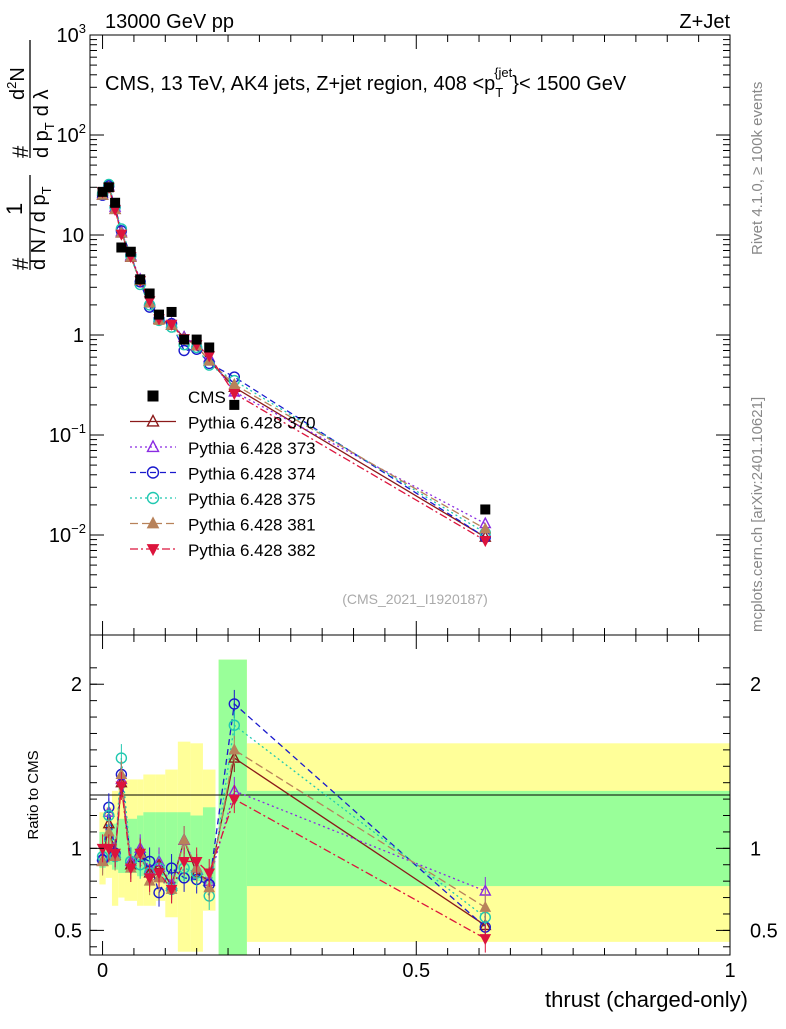  Describe the element at coordinates (68, 931) in the screenshot. I see `ratio-ytick-label: 0.5` at that location.